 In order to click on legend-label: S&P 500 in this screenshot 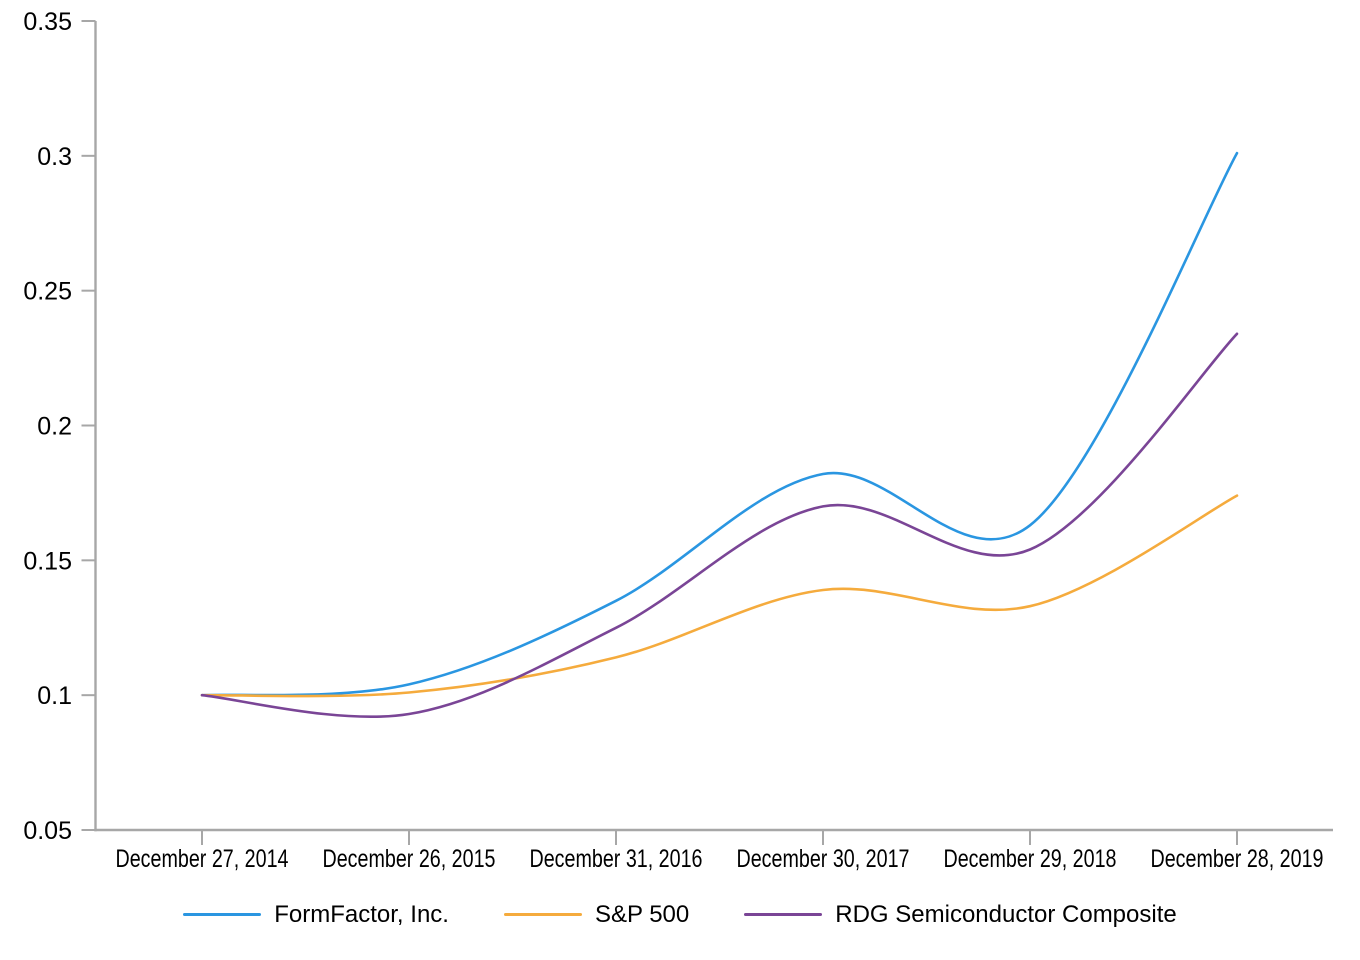, I will do `click(642, 914)`.